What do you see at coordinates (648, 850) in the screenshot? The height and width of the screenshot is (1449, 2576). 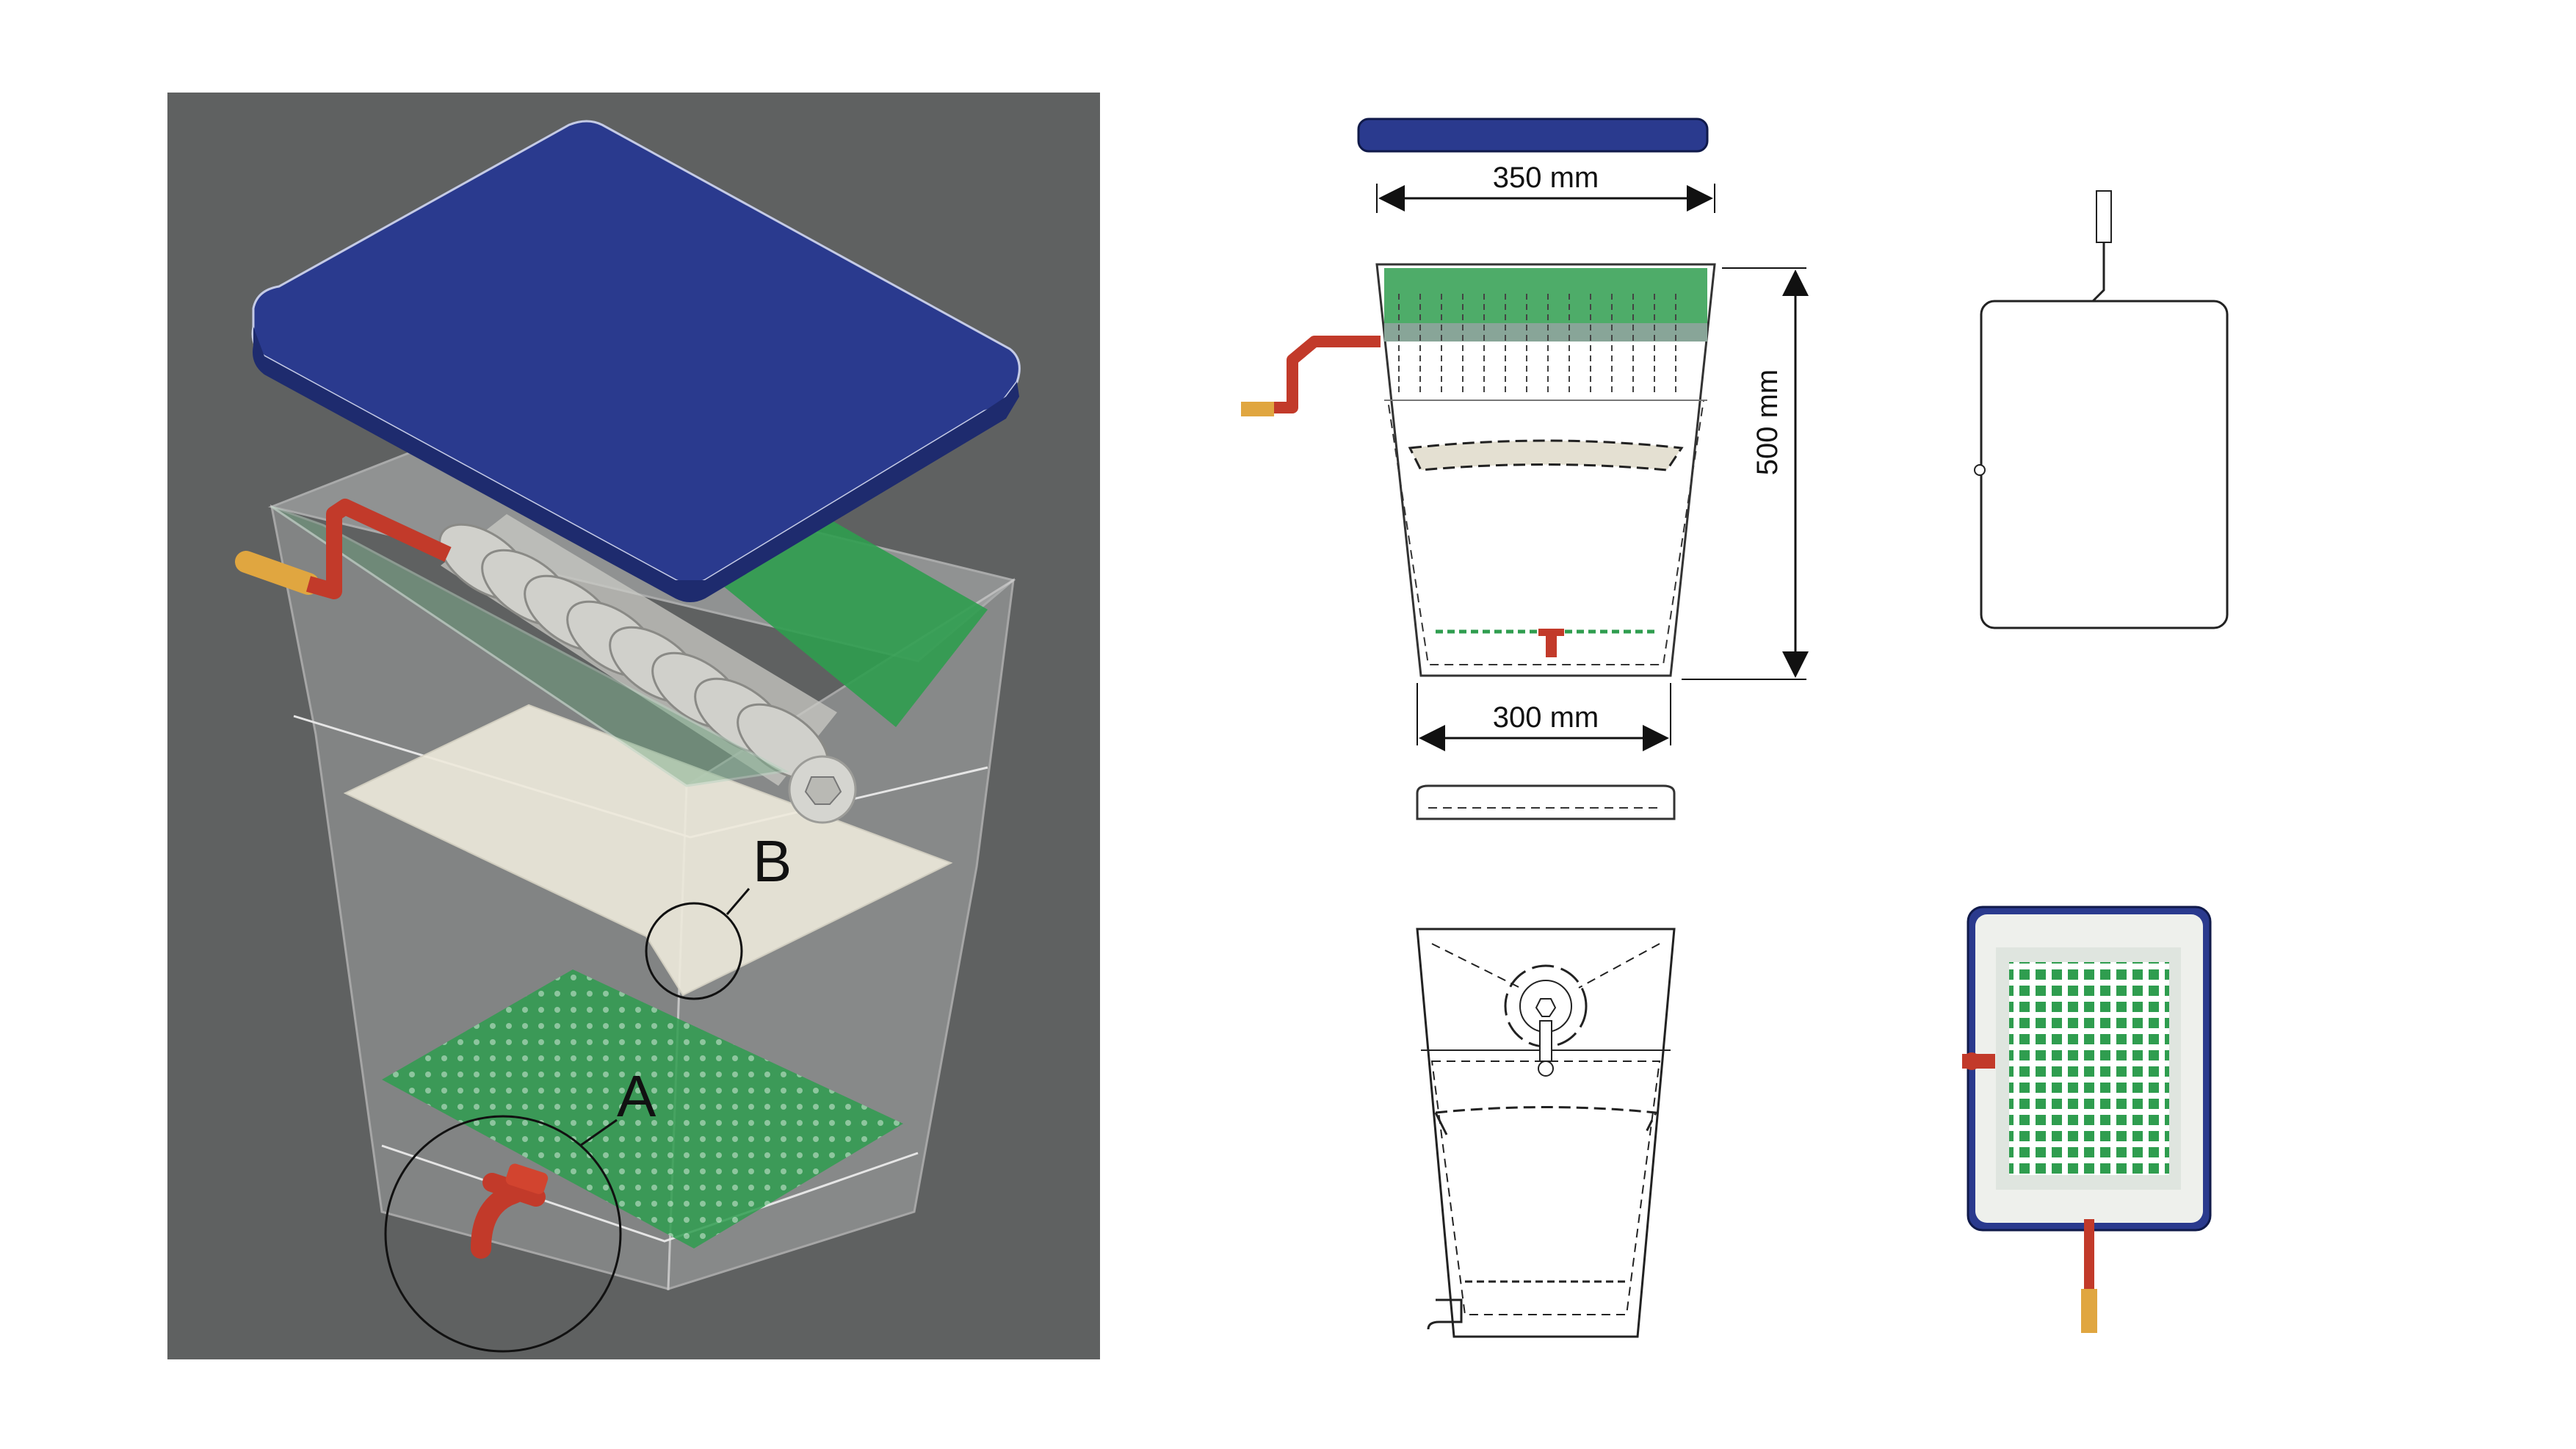 I see `inner-plate` at bounding box center [648, 850].